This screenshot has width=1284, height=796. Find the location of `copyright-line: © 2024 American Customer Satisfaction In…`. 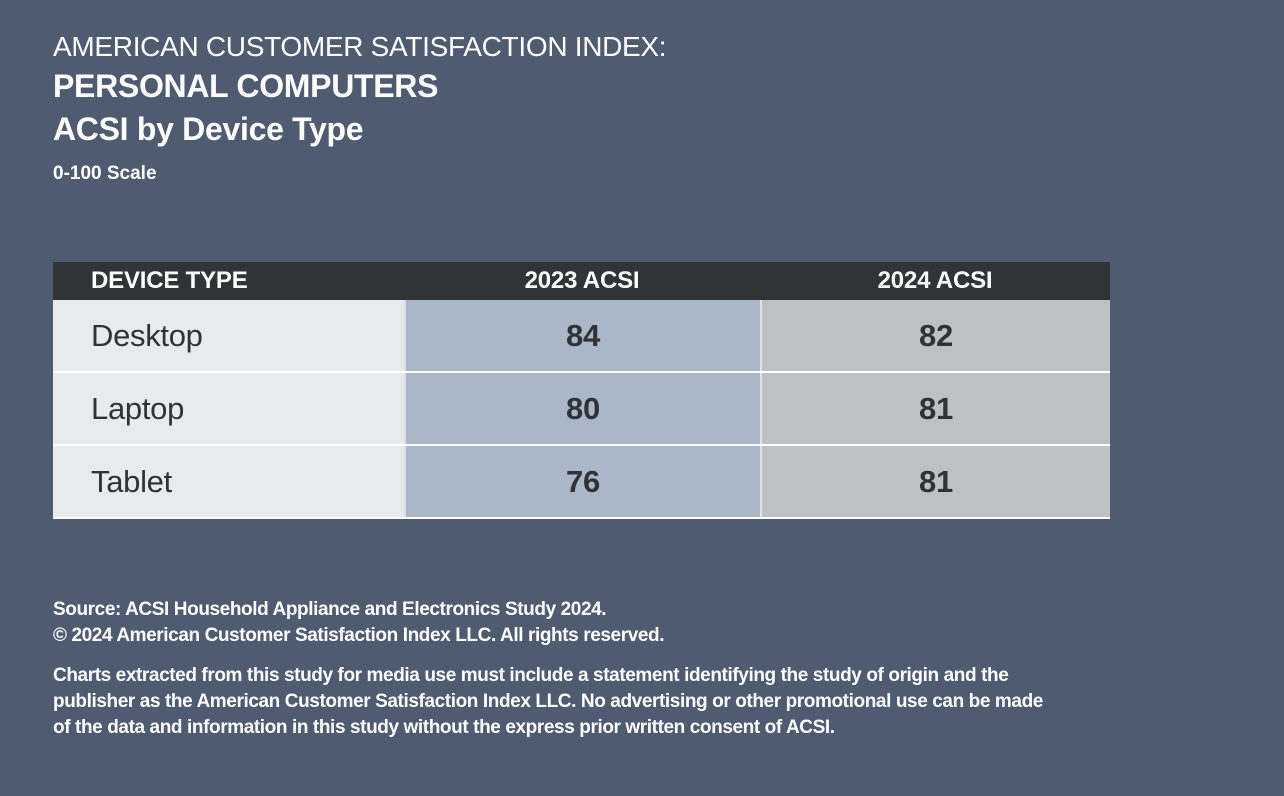

copyright-line: © 2024 American Customer Satisfaction In… is located at coordinates (359, 635).